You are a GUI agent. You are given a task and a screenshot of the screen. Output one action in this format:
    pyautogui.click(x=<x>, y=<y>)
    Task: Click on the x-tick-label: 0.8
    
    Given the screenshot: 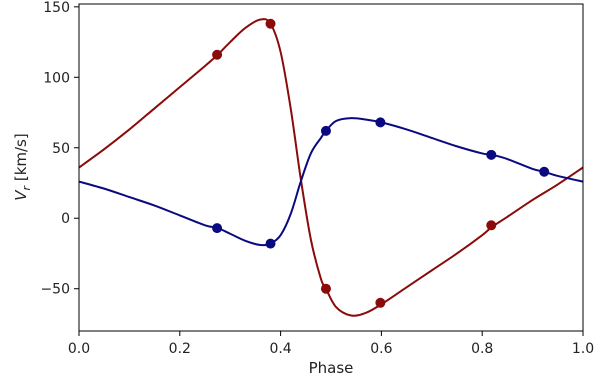 What is the action you would take?
    pyautogui.click(x=482, y=349)
    